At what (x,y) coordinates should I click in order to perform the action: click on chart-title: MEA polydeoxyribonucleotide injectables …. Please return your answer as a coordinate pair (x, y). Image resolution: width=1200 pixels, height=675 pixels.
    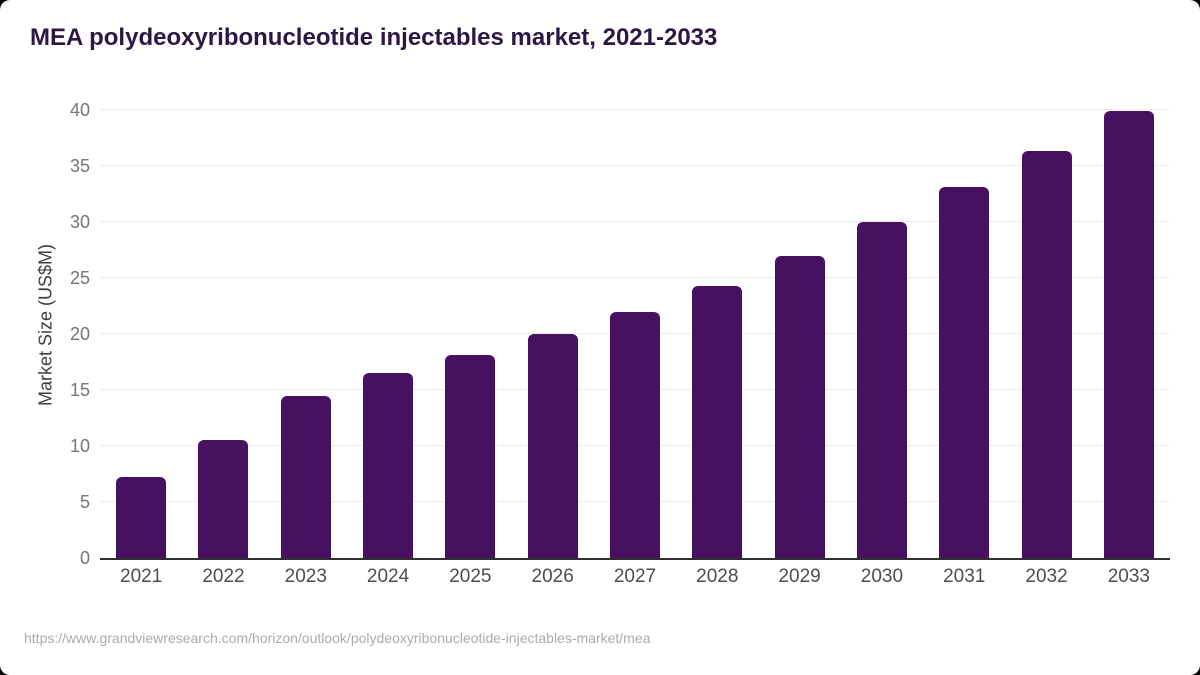
    Looking at the image, I should click on (374, 37).